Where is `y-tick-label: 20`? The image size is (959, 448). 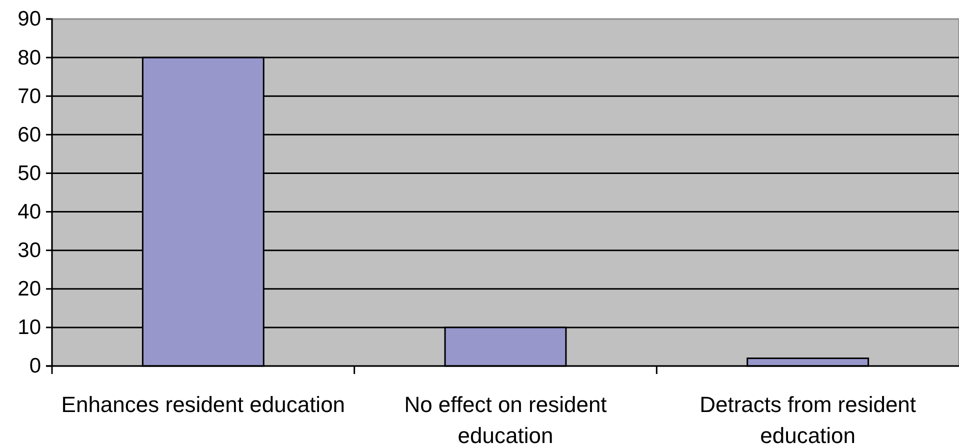 y-tick-label: 20 is located at coordinates (29, 289).